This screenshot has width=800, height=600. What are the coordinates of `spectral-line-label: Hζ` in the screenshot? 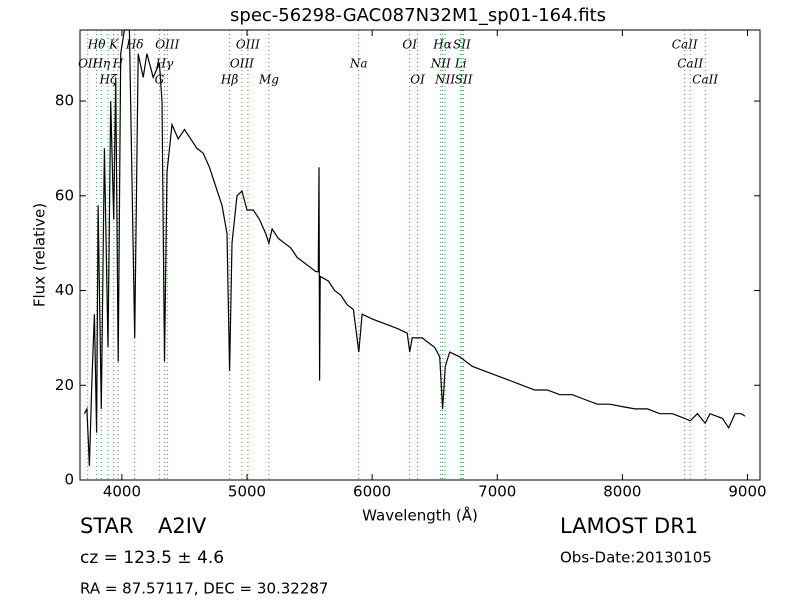 It's located at (108, 80).